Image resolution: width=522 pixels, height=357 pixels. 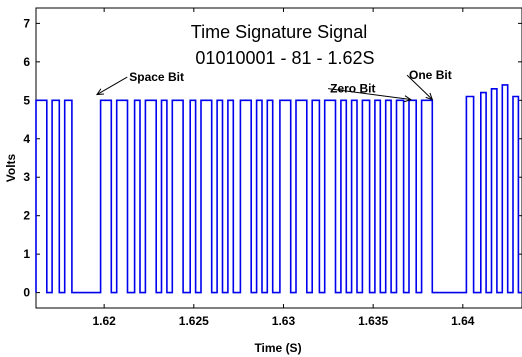 I want to click on y-tick-label: 1, so click(x=26, y=254).